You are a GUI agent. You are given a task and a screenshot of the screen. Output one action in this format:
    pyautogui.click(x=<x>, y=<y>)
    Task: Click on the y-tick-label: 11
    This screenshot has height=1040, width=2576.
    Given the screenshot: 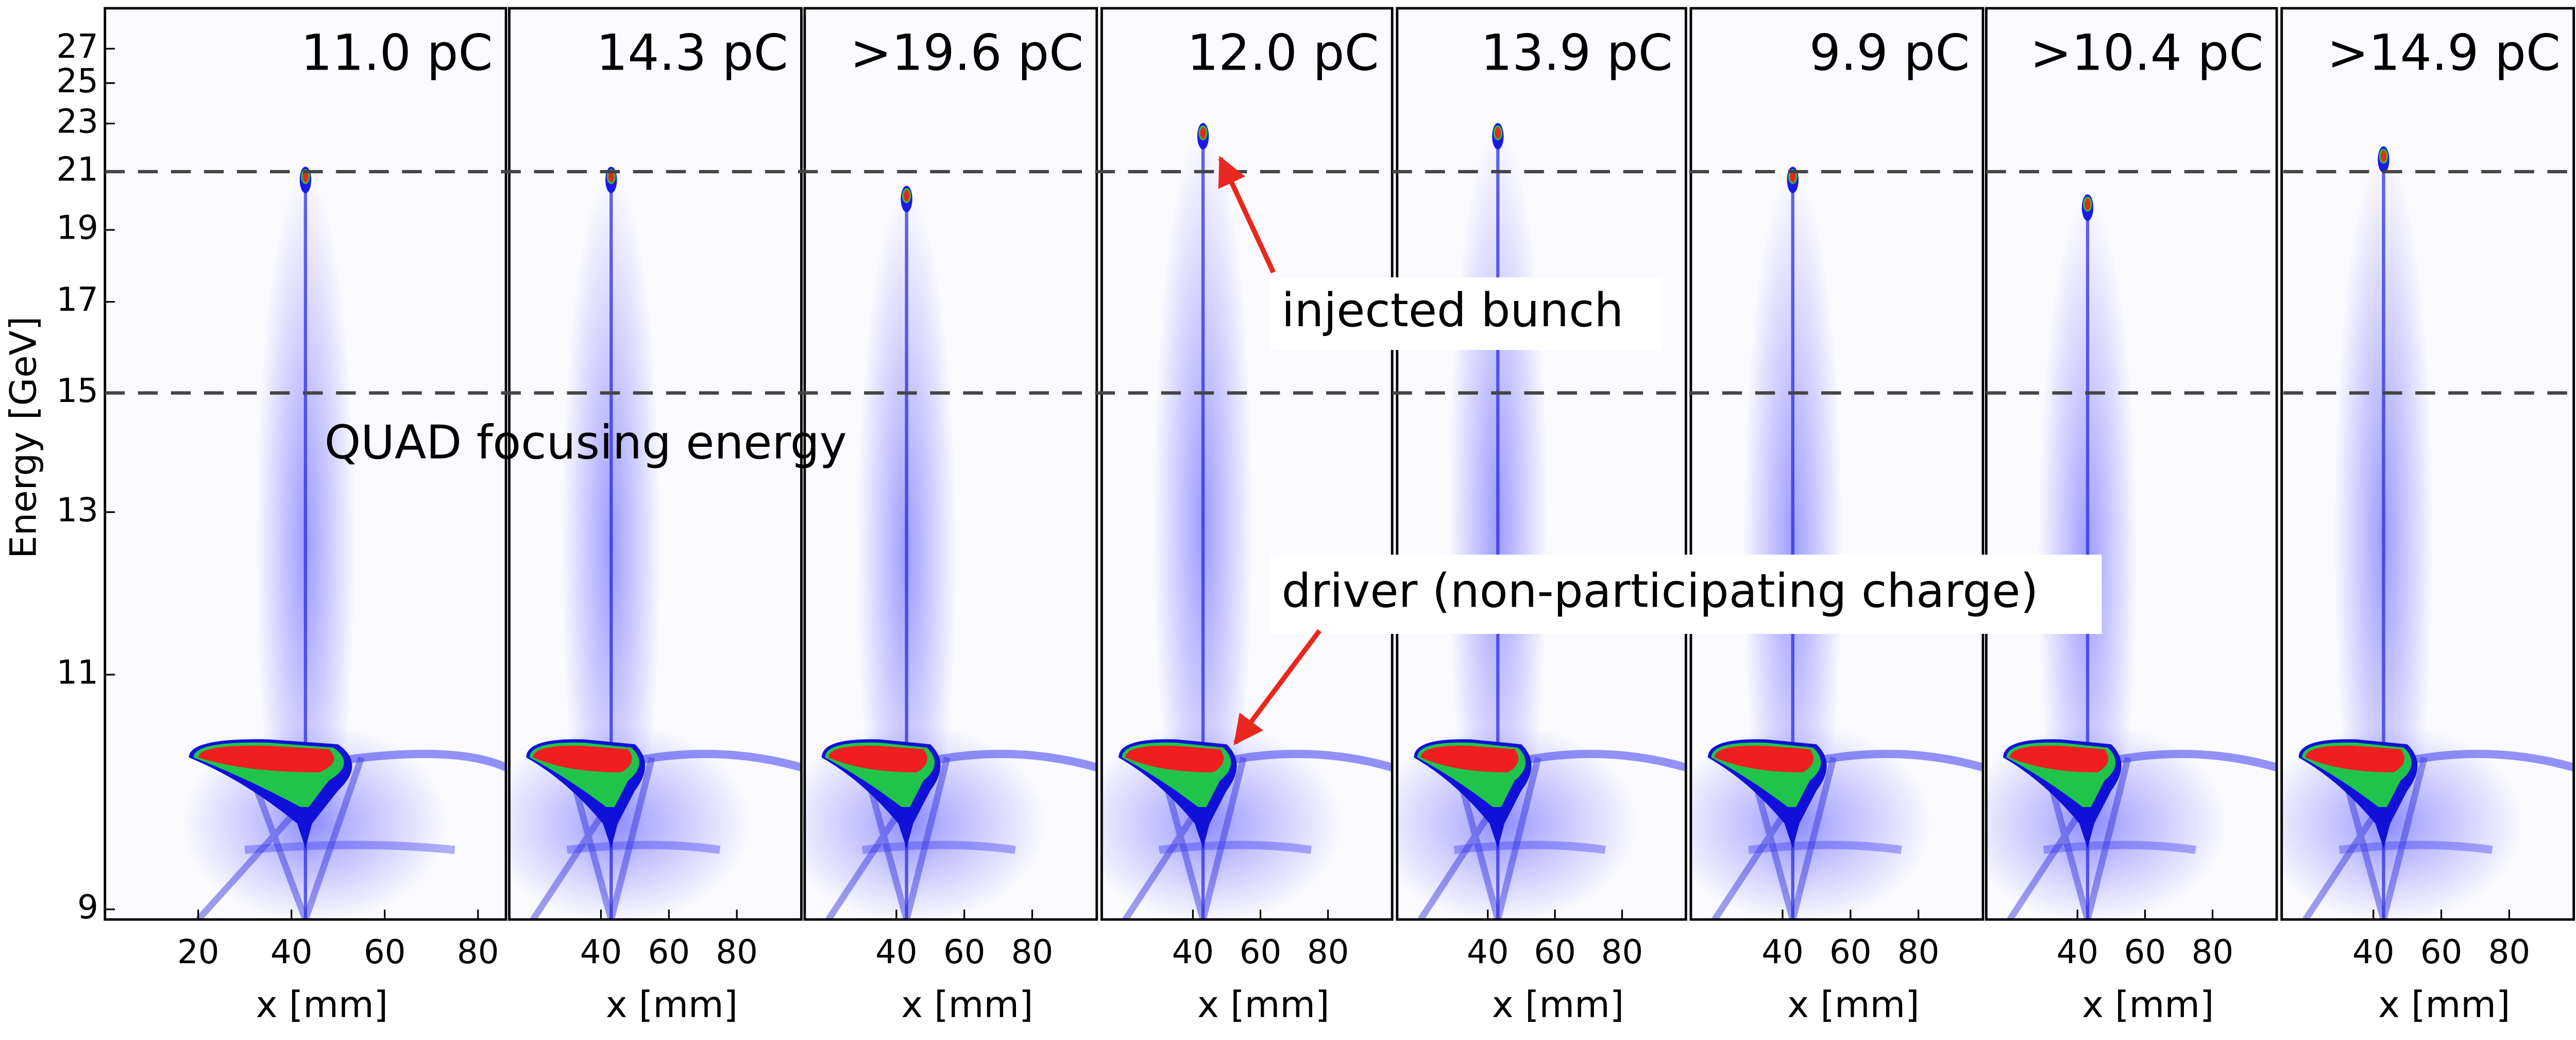 What is the action you would take?
    pyautogui.click(x=77, y=673)
    